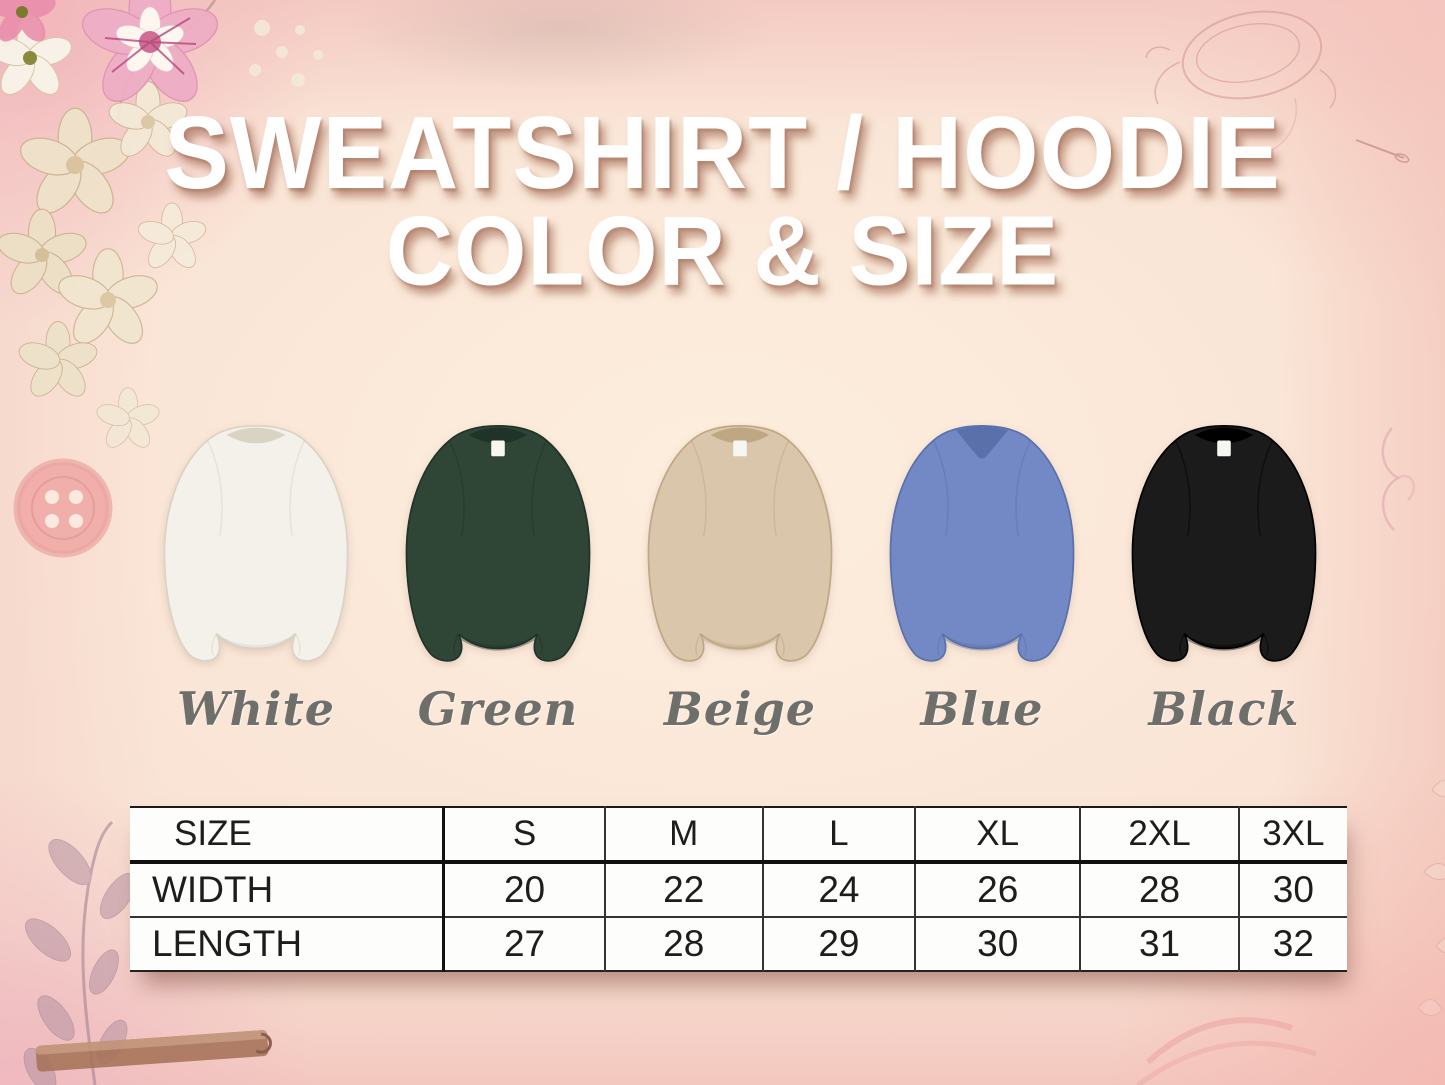 This screenshot has width=1445, height=1085. I want to click on color-option-blue: Blue, so click(982, 574).